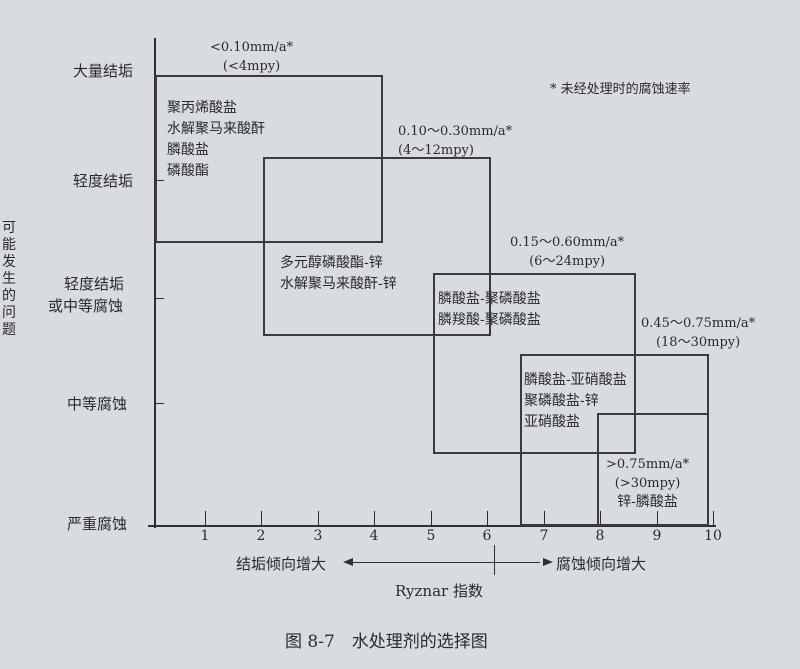 The image size is (800, 669). Describe the element at coordinates (657, 536) in the screenshot. I see `x-tick-label: 9` at that location.